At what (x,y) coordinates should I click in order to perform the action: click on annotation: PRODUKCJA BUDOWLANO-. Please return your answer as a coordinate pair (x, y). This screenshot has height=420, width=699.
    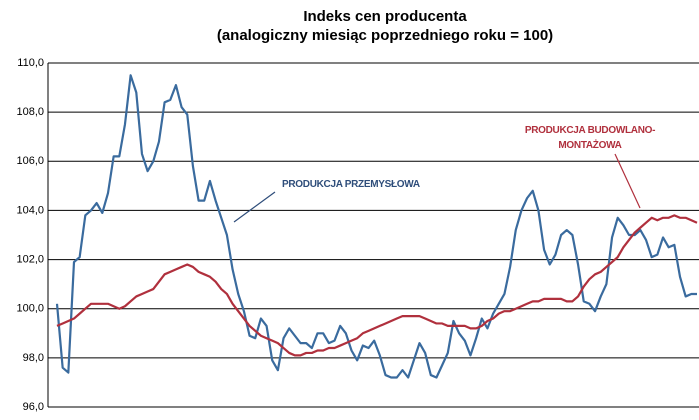
    Looking at the image, I should click on (590, 130).